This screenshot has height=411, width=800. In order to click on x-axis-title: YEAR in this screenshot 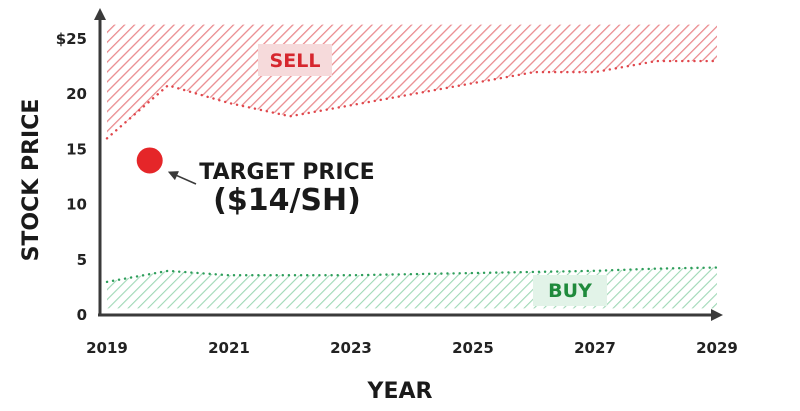, I will do `click(400, 391)`.